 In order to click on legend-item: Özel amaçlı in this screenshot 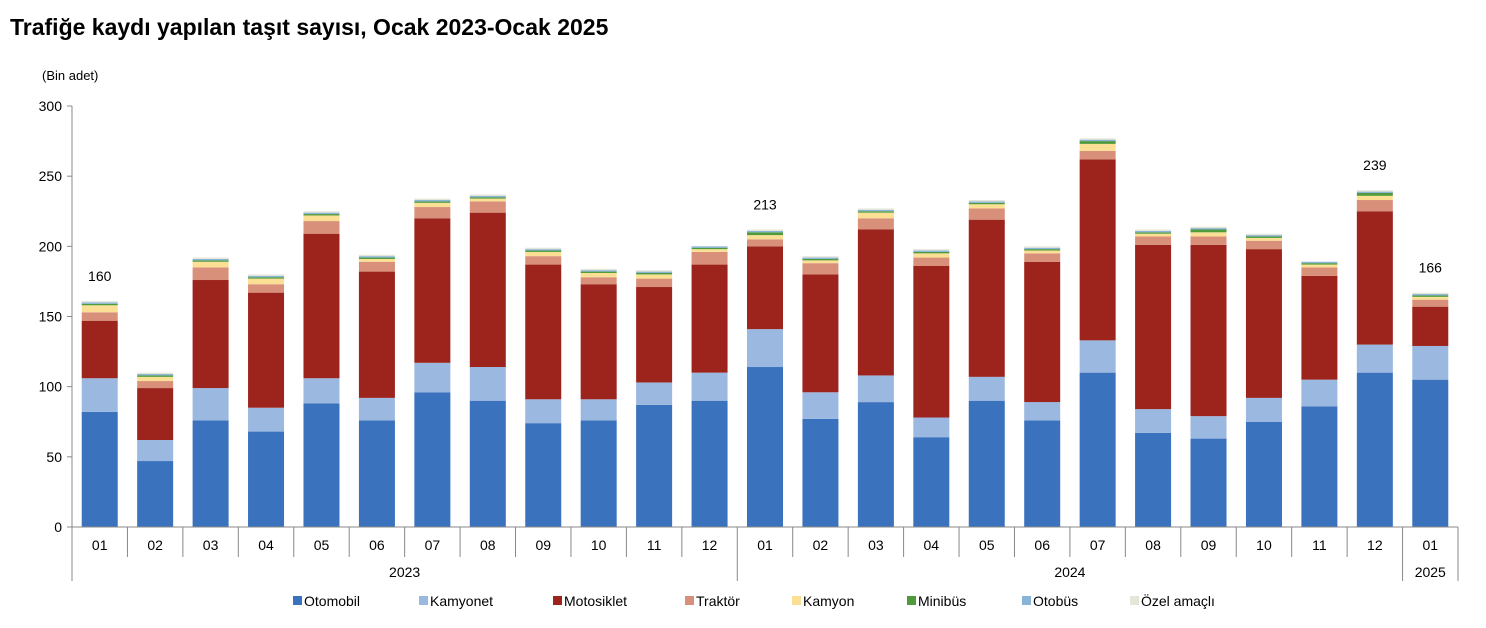, I will do `click(1172, 600)`.